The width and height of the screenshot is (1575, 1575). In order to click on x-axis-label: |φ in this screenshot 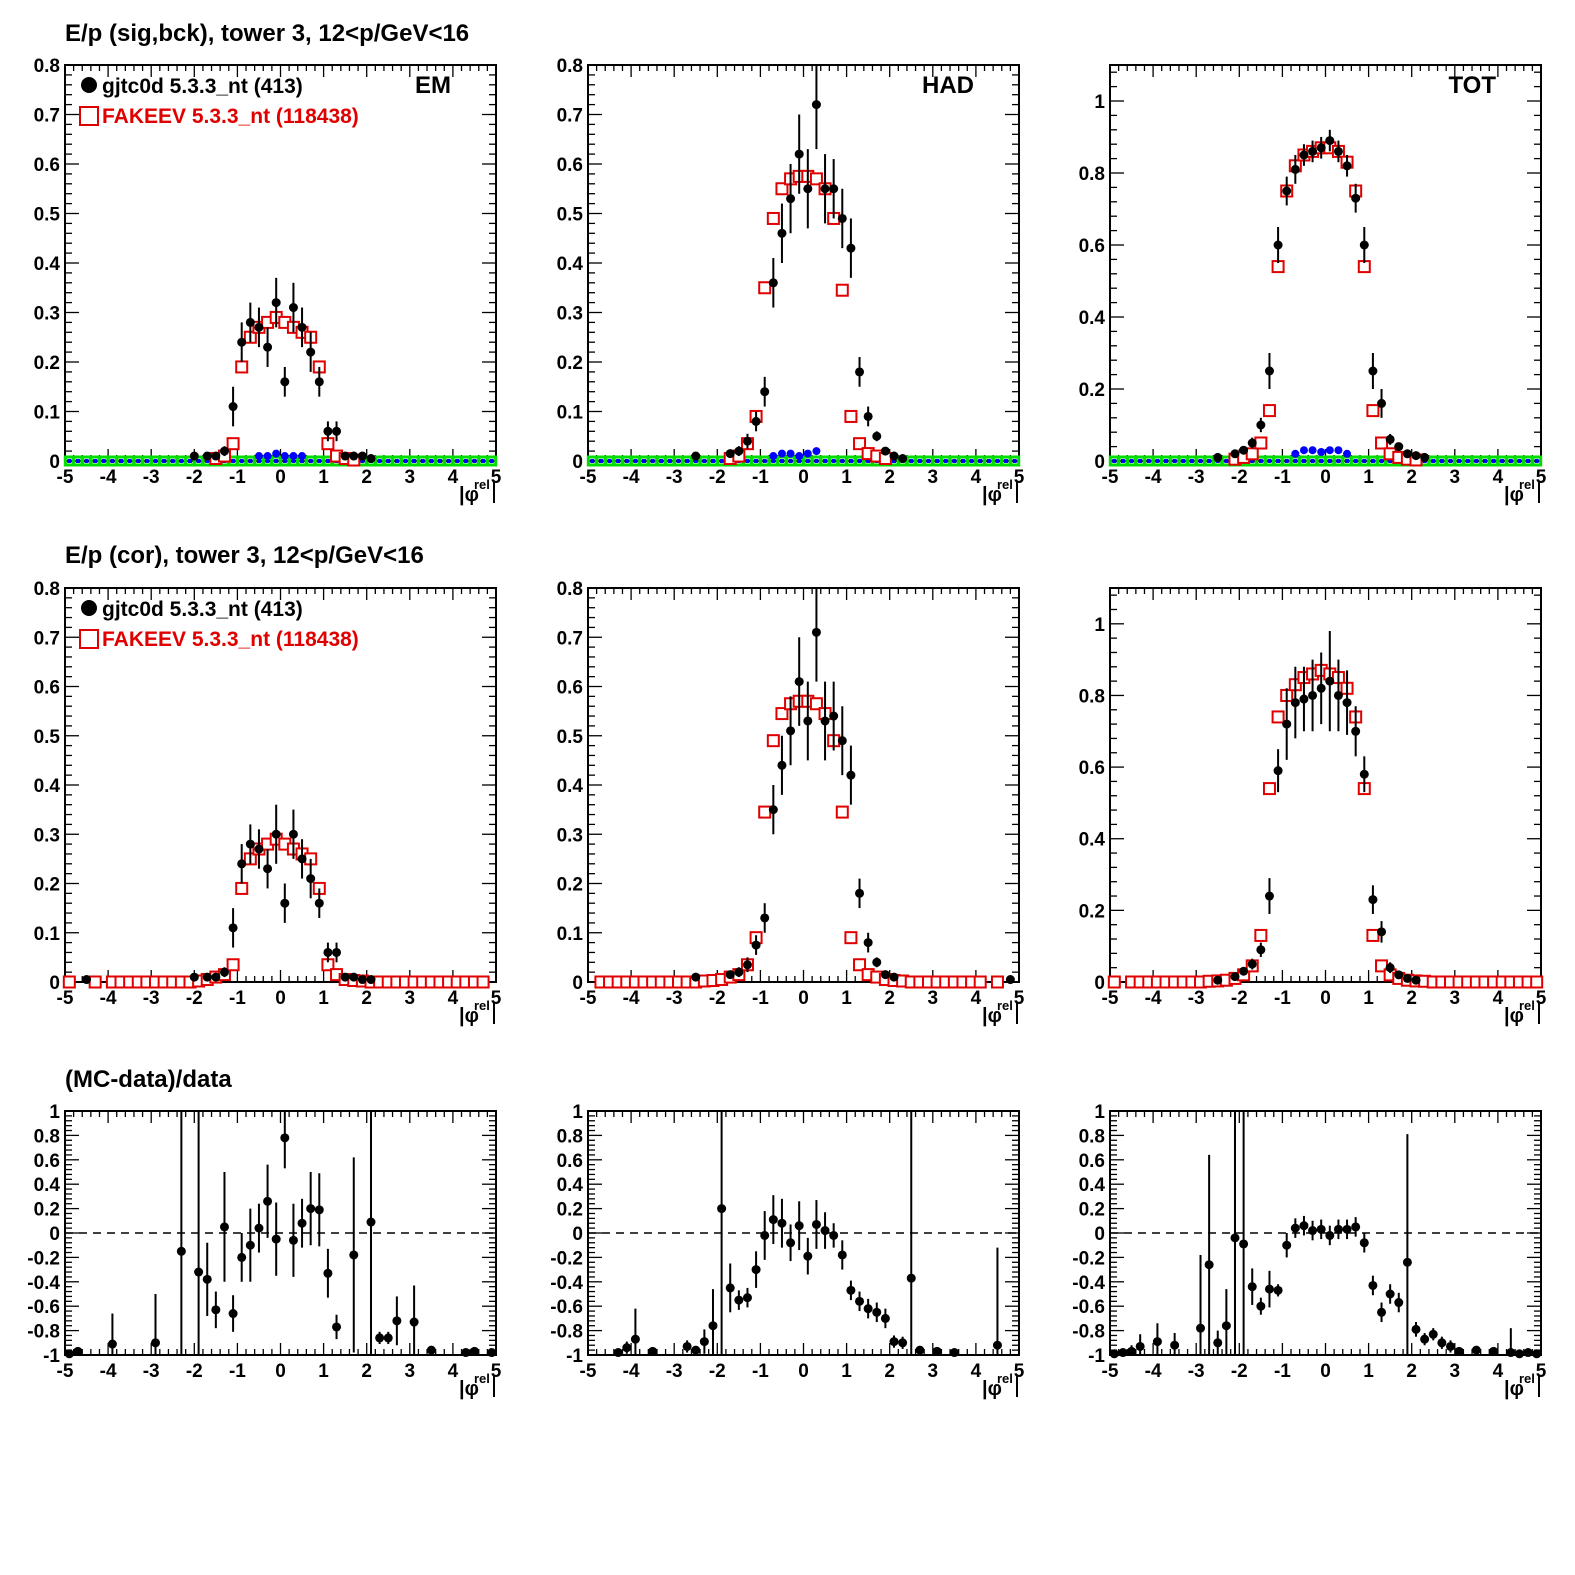, I will do `click(1514, 495)`.